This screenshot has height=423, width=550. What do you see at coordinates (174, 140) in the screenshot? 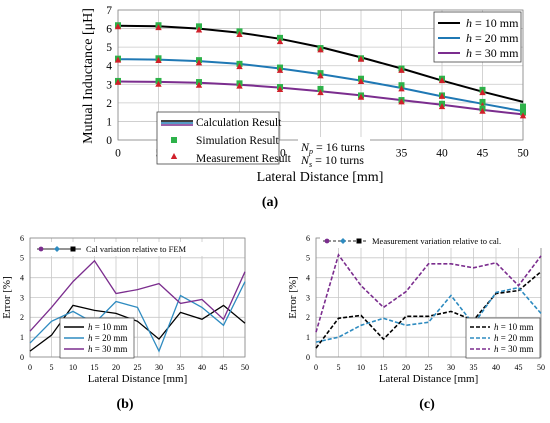
I see `legend-simulation-swatch` at bounding box center [174, 140].